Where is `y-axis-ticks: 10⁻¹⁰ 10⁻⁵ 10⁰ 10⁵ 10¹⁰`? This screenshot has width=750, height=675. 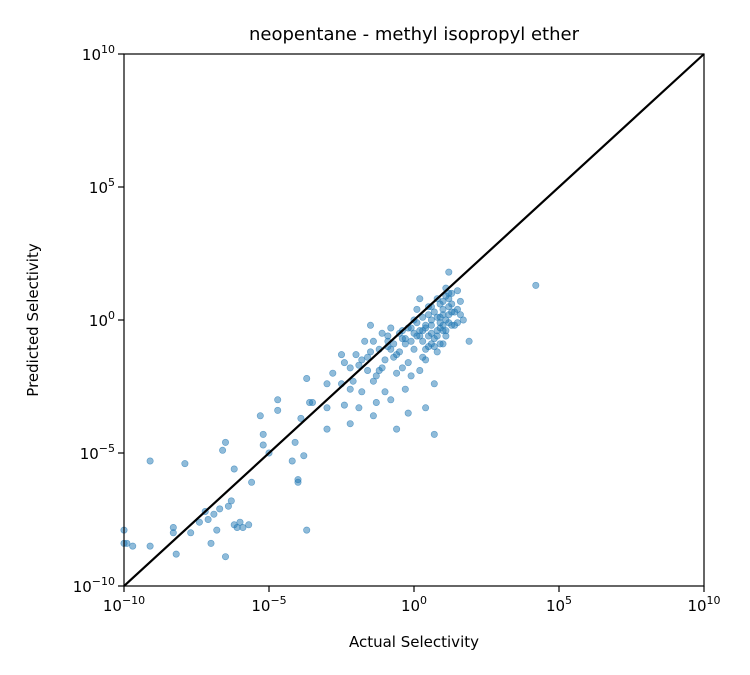
y-axis-ticks: 10⁻¹⁰ 10⁻⁵ 10⁰ 10⁵ 10¹⁰ is located at coordinates (98, 319).